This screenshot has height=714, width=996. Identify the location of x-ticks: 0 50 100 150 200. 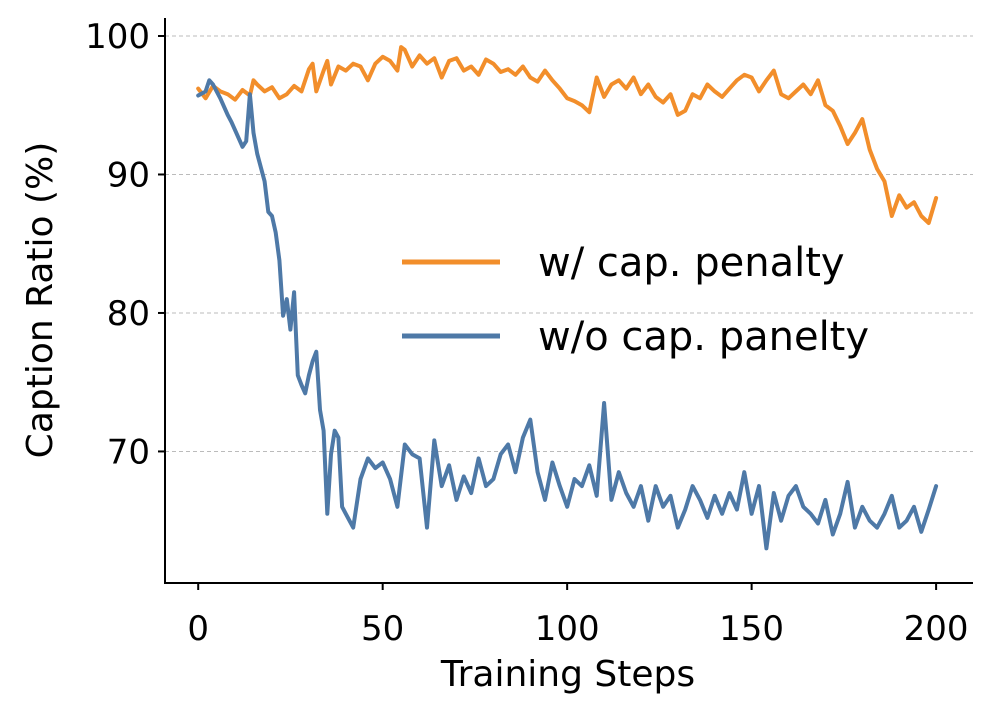
(578, 616).